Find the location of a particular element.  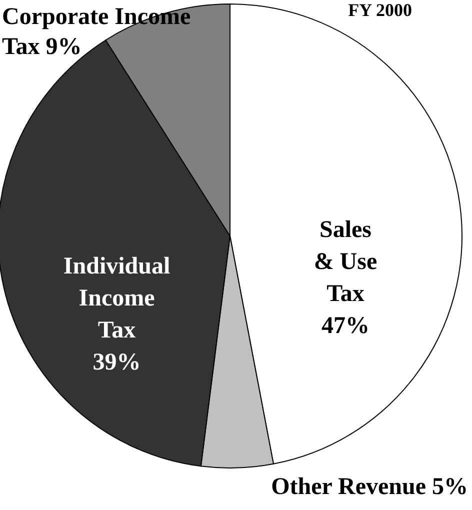

slice-label: Other Revenue 5% is located at coordinates (369, 487).